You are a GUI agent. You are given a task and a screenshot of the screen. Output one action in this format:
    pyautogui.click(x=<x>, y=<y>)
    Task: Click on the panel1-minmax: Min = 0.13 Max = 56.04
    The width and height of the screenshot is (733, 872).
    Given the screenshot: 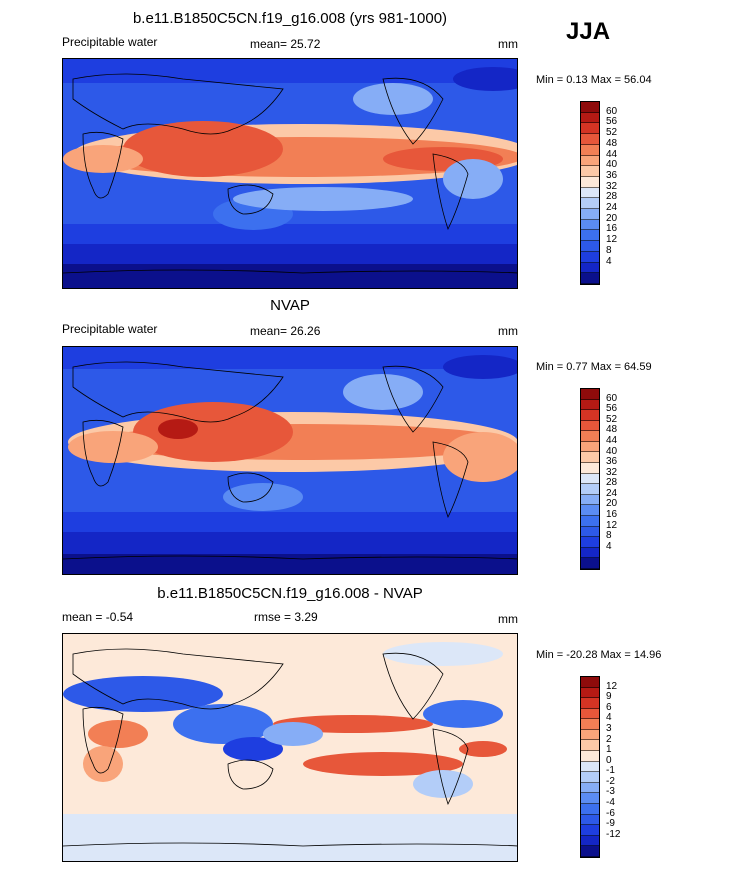 What is the action you would take?
    pyautogui.click(x=594, y=80)
    